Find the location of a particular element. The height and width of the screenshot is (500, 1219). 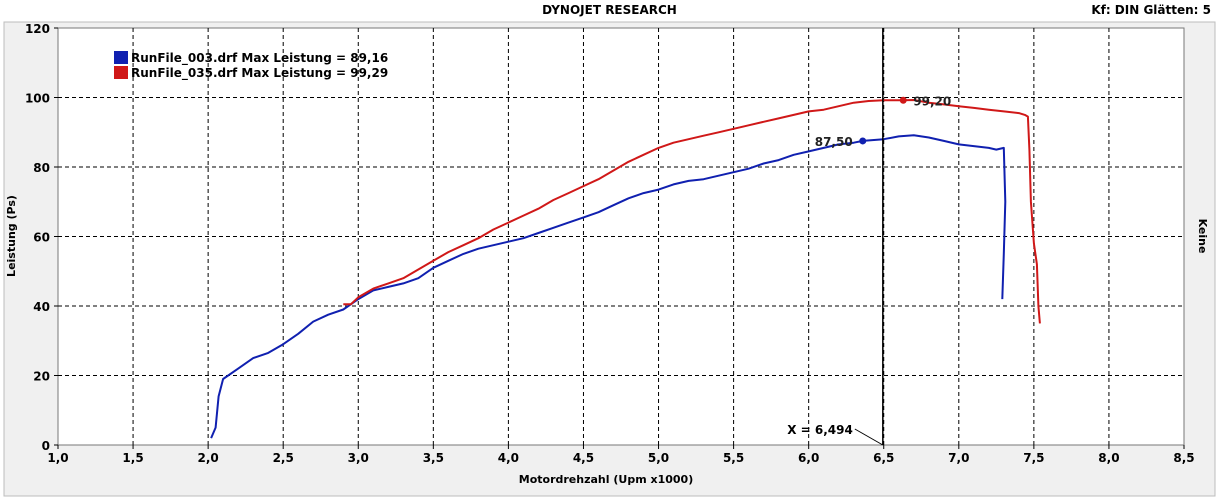

x-tick-label: 6,5 is located at coordinates (883, 458).